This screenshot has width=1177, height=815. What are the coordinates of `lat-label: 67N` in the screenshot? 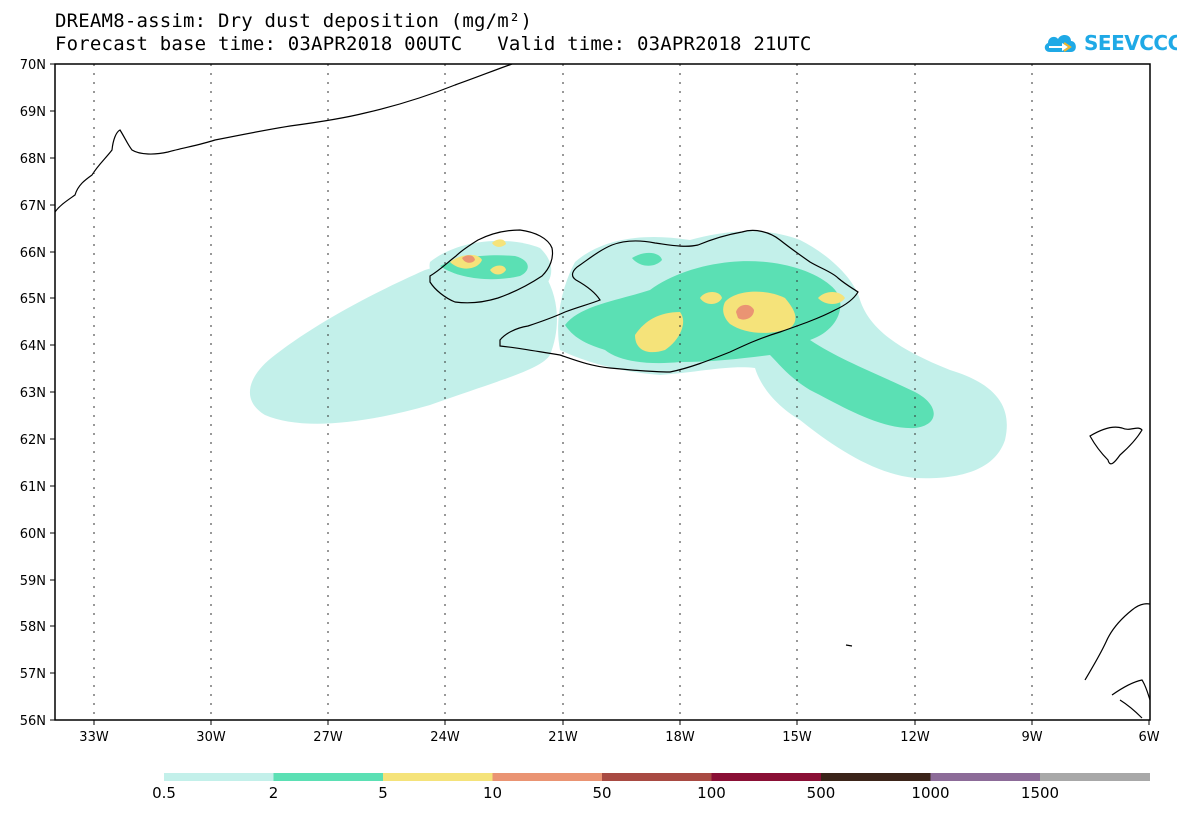 It's located at (33, 206).